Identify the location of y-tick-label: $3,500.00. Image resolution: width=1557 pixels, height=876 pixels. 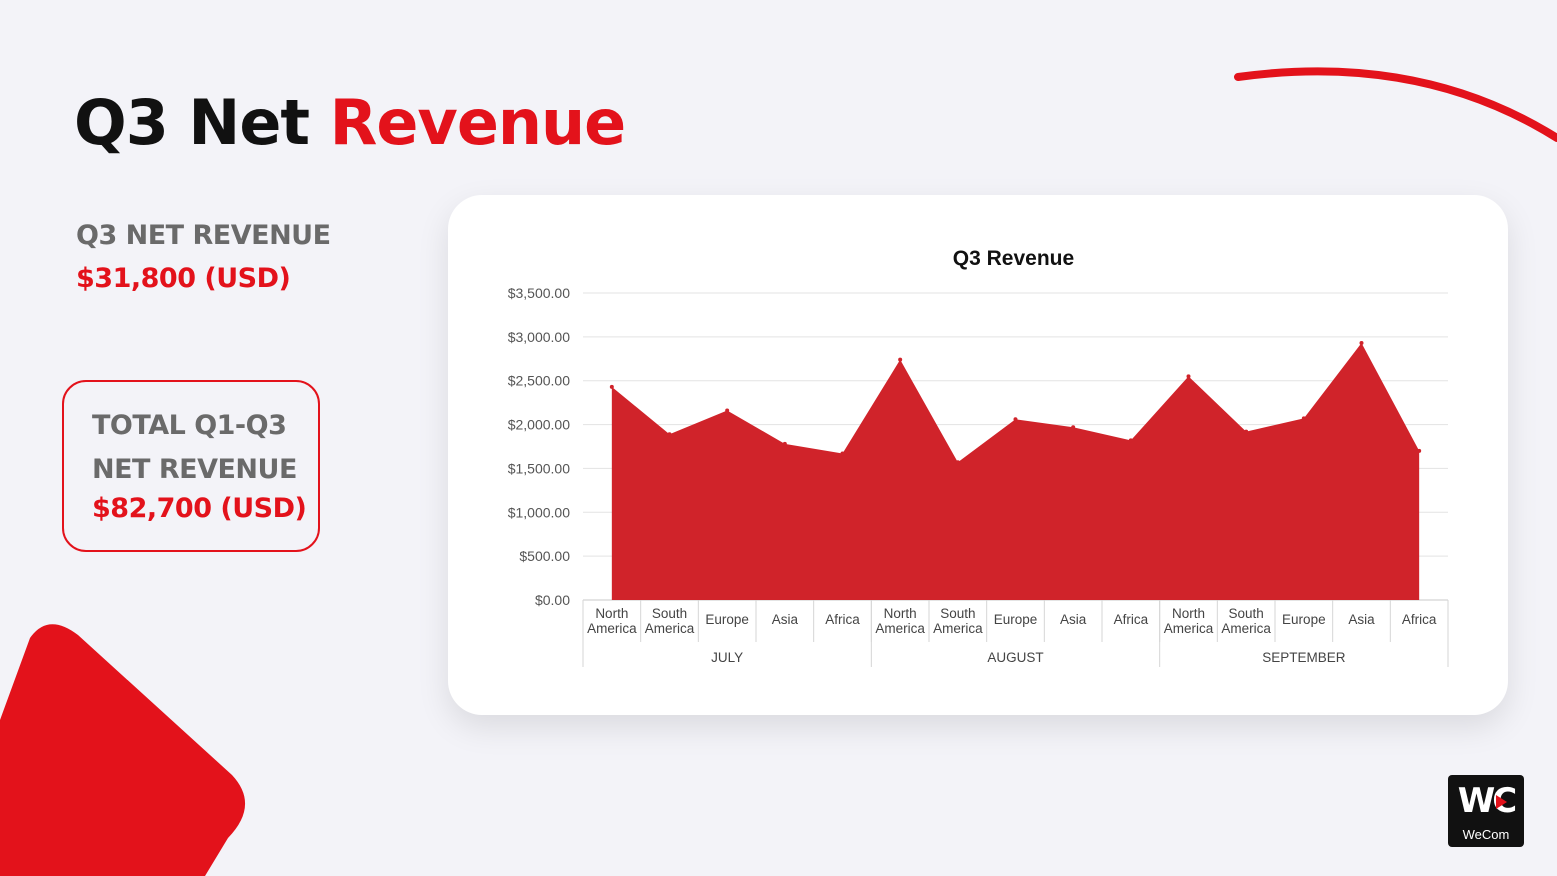
(539, 293).